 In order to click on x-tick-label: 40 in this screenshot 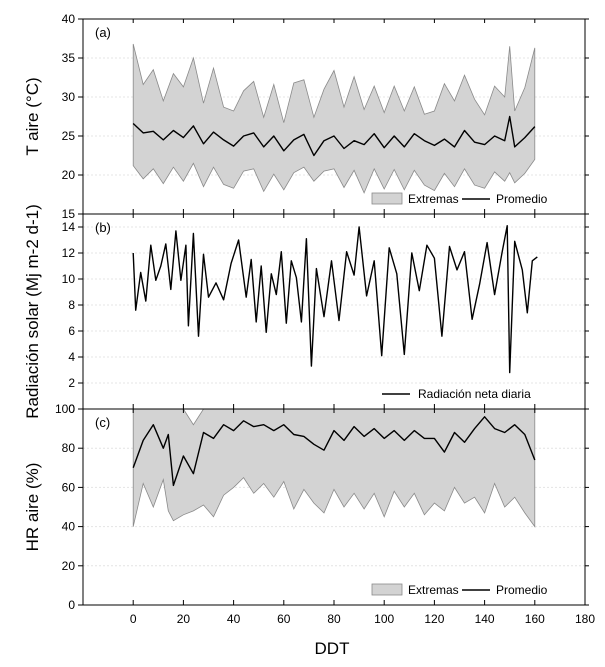, I will do `click(234, 619)`.